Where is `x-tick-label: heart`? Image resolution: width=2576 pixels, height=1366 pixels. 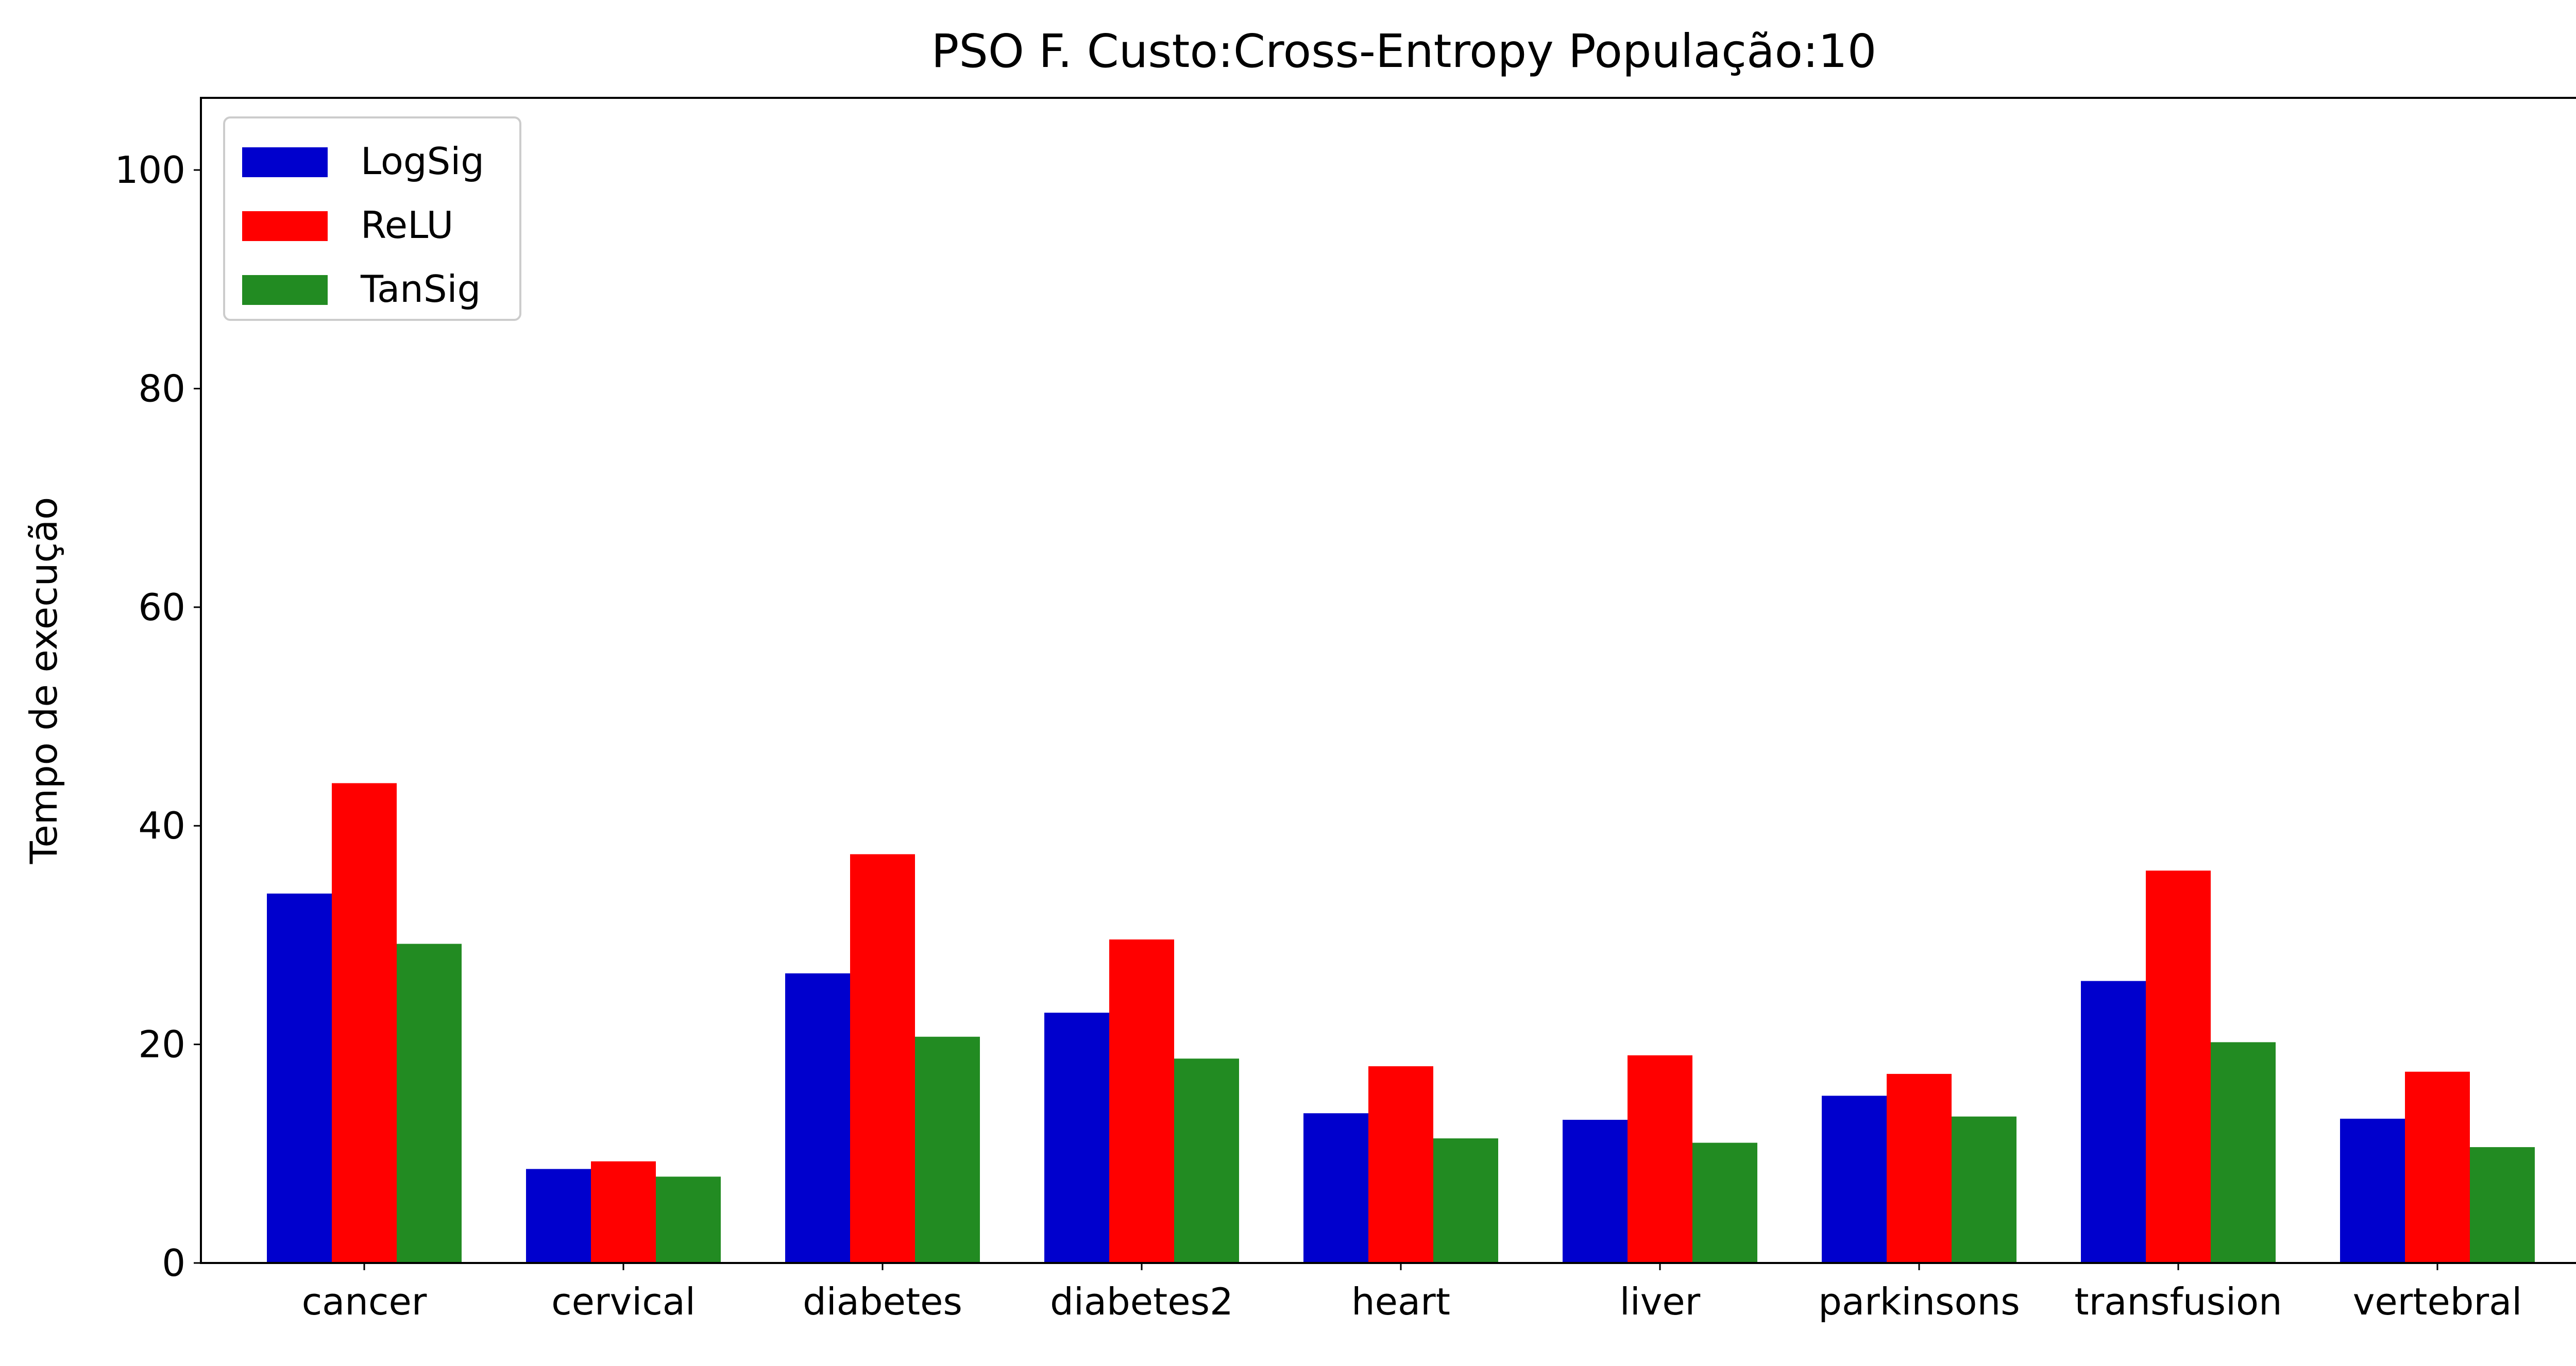
x-tick-label: heart is located at coordinates (1400, 1301).